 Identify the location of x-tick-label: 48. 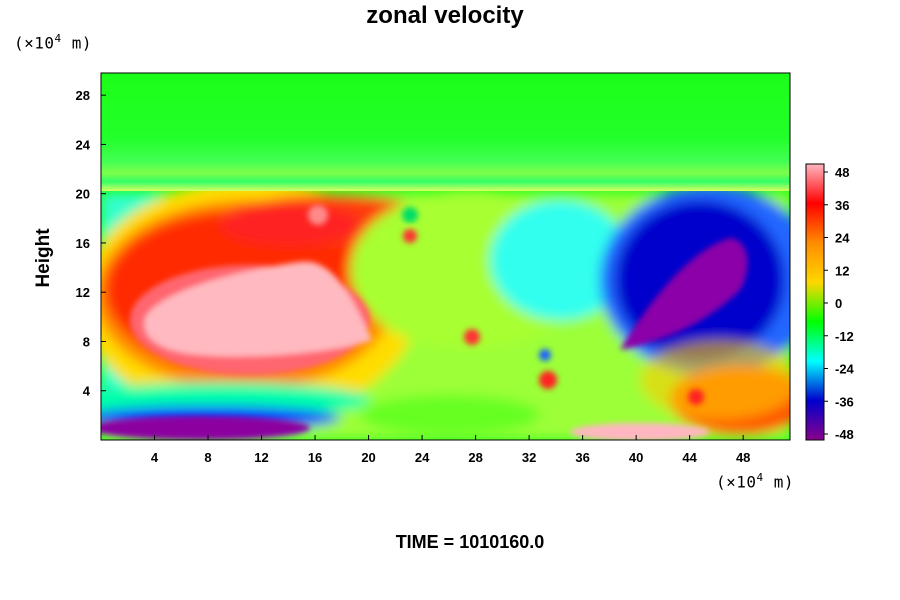
(743, 457).